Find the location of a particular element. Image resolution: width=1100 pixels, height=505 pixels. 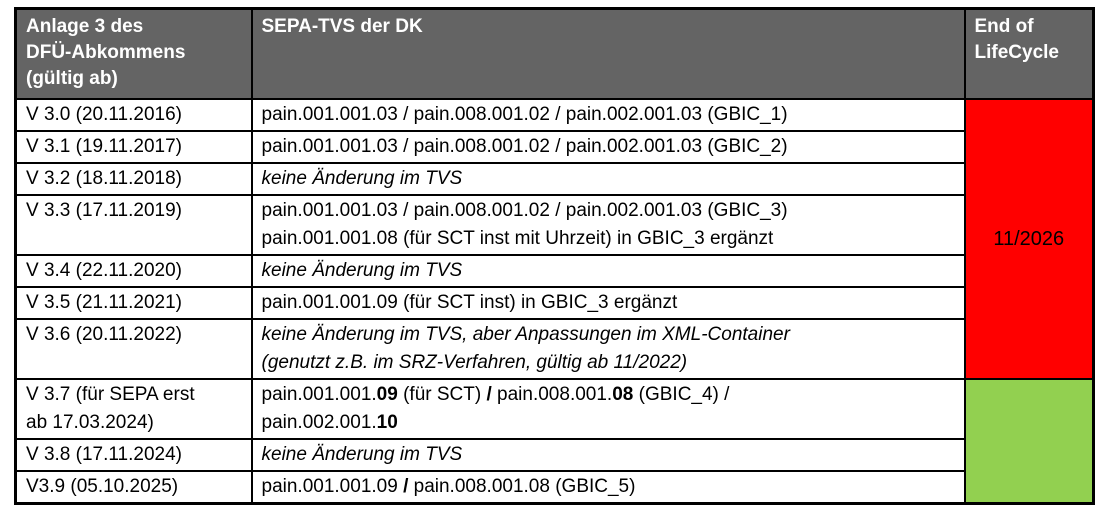

version-cell: V 3.1 (19.11.2017) is located at coordinates (133, 147).